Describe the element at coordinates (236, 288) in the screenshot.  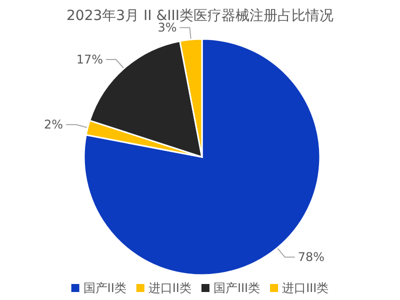
I see `legend-label: 国产III类` at that location.